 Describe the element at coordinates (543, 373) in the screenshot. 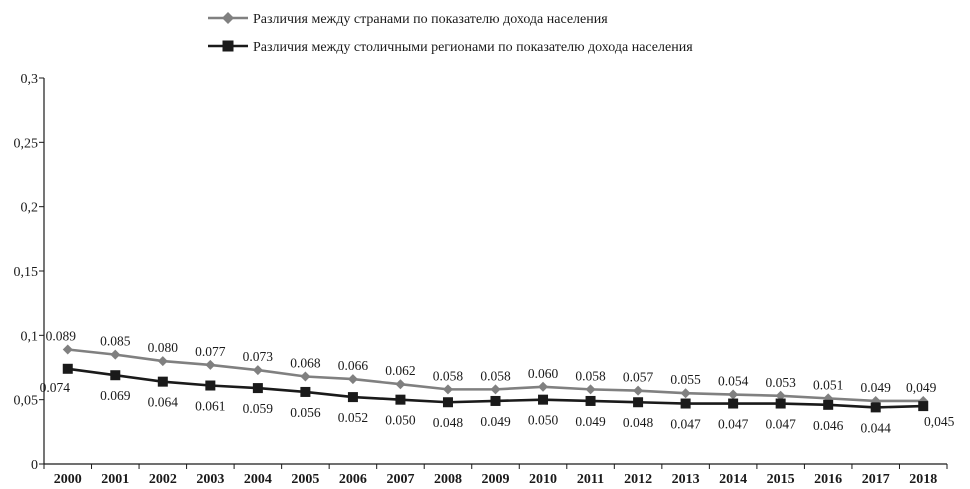

I see `data-label: 0.060` at that location.